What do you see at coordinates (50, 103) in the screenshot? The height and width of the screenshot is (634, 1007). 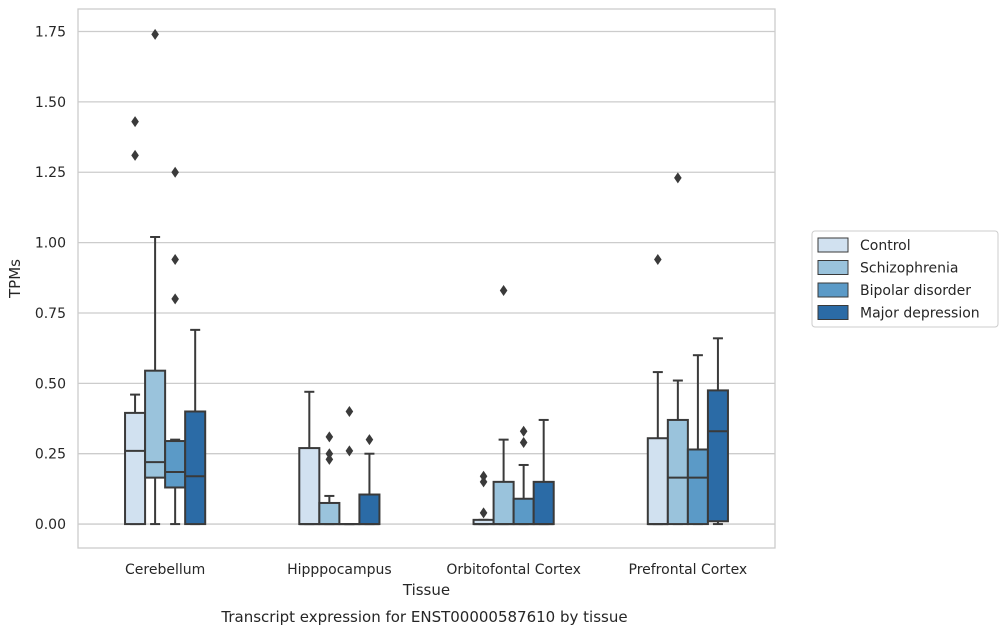 I see `y-tick-label: 1.50` at bounding box center [50, 103].